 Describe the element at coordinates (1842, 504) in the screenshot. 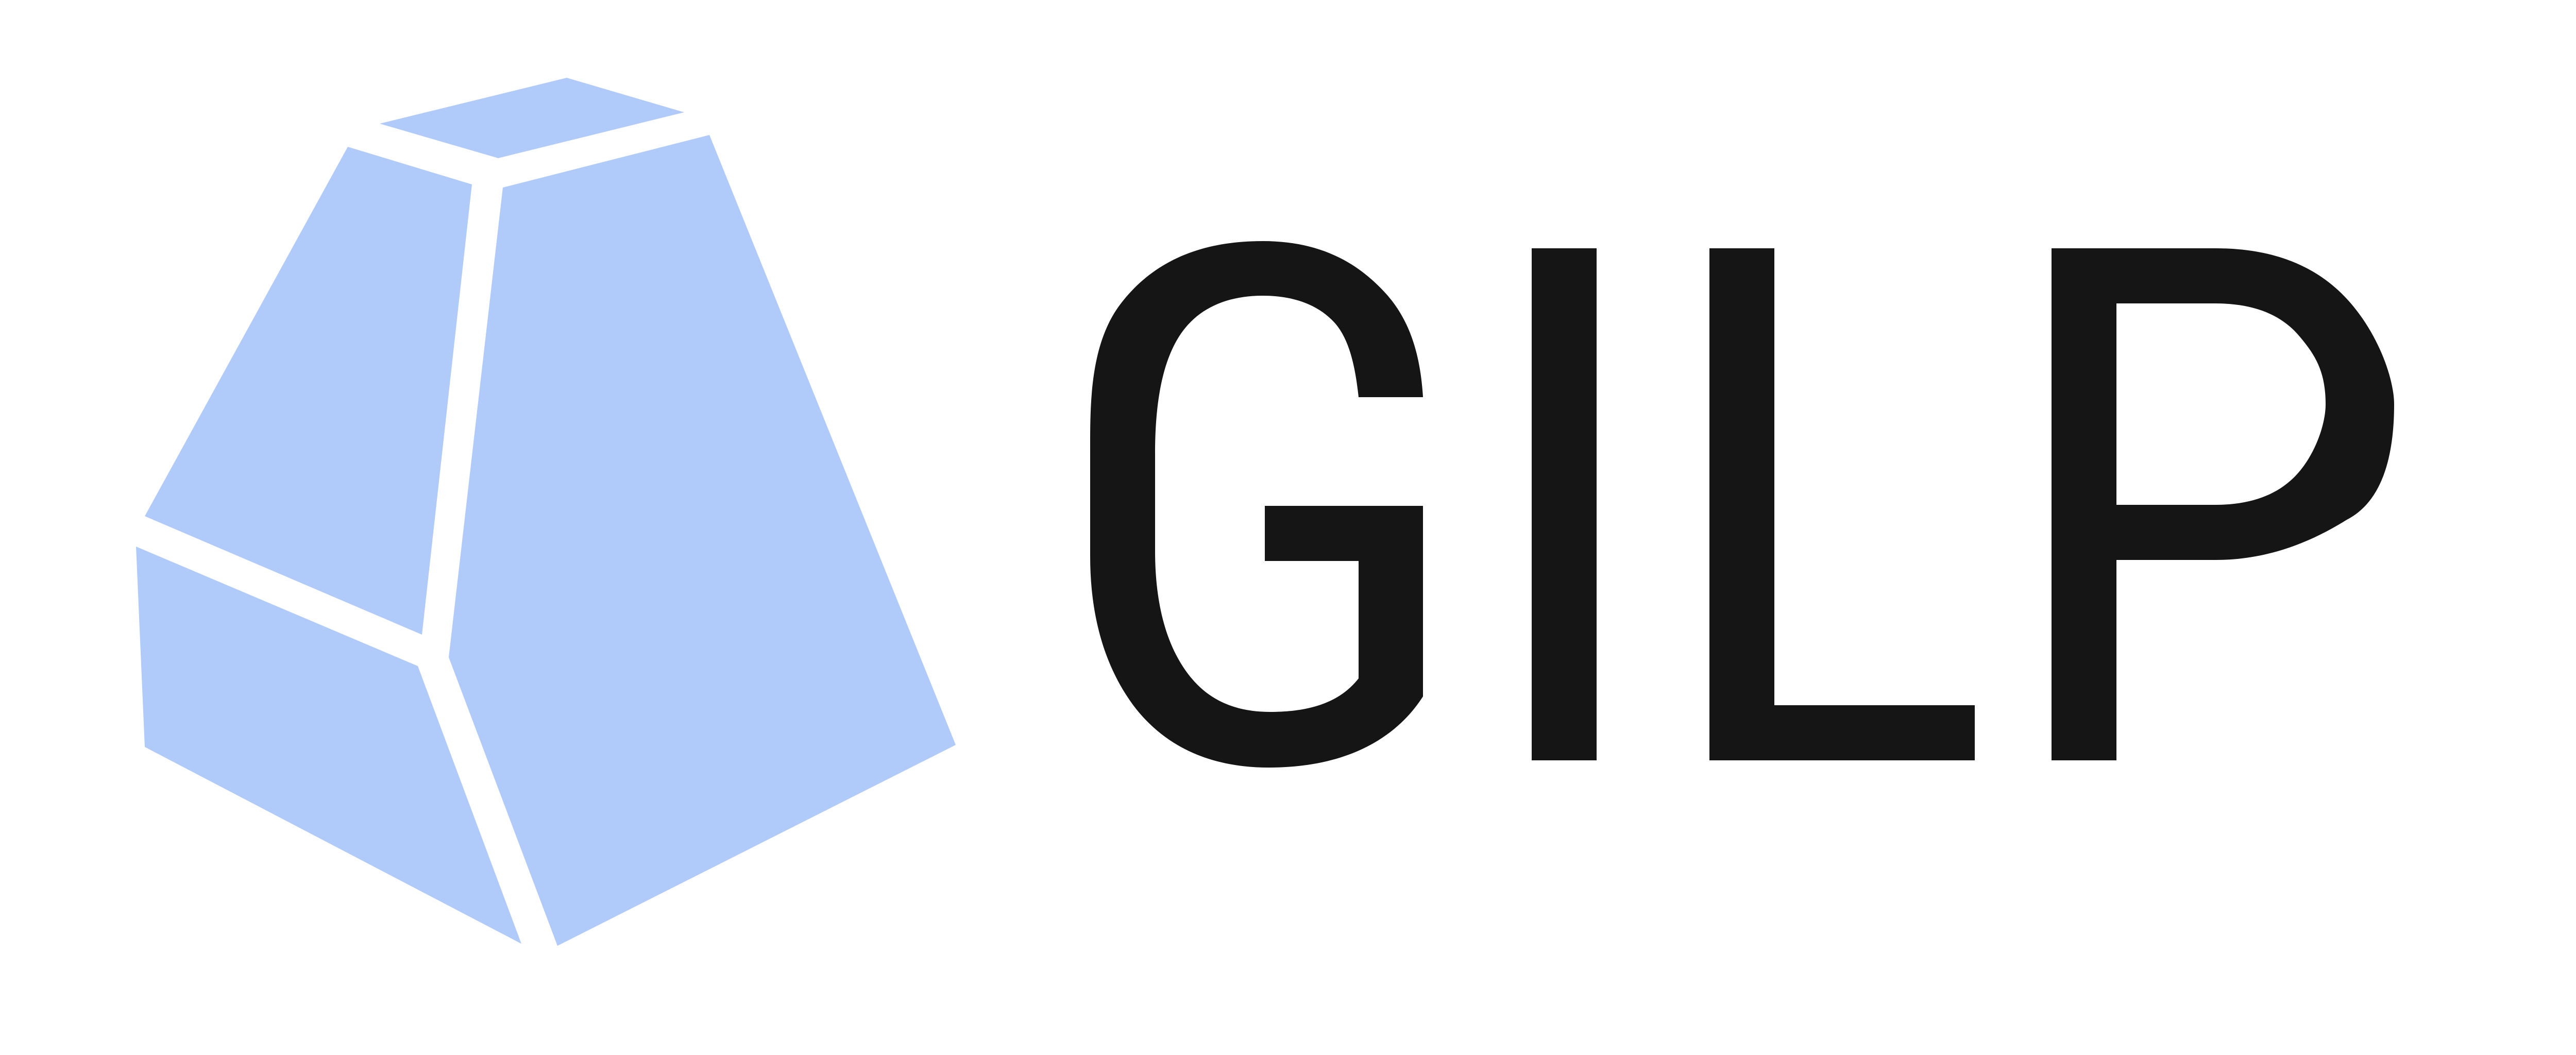

I see `wordmark-letter-l` at that location.